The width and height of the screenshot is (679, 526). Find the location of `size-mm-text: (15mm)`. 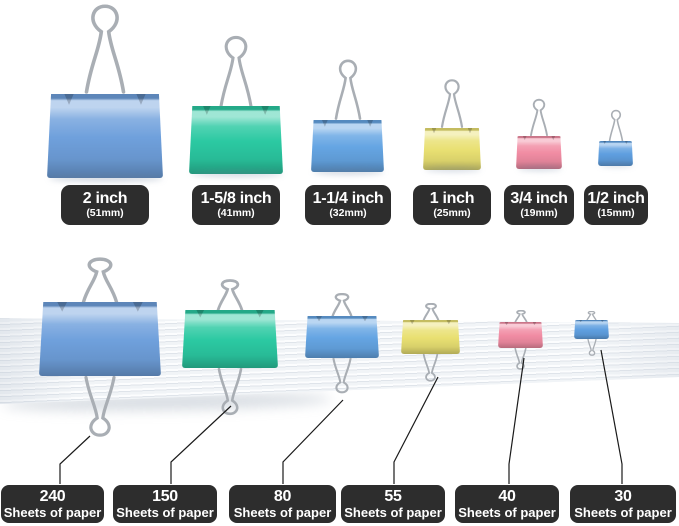

size-mm-text: (15mm) is located at coordinates (616, 213).